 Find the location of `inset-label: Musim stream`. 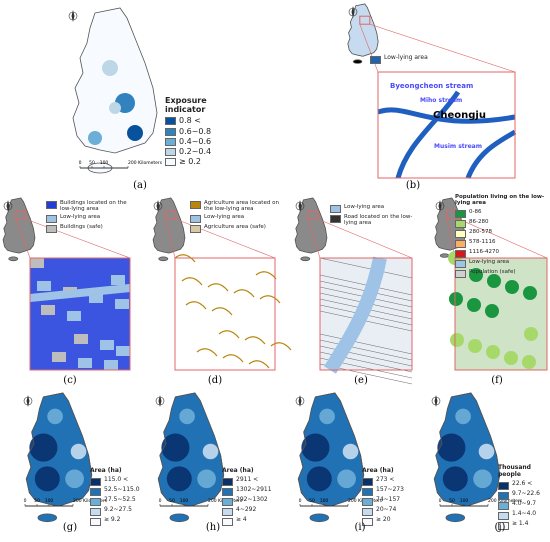

inset-label: Musim stream is located at coordinates (458, 146).